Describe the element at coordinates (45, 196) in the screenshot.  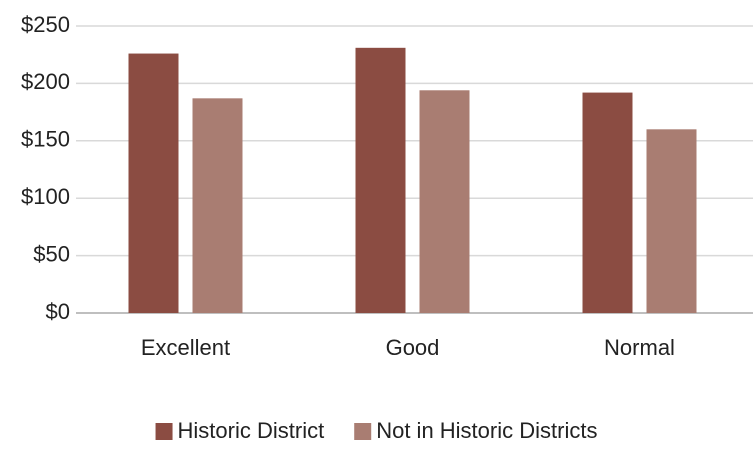
I see `y-tick-label: $100` at that location.